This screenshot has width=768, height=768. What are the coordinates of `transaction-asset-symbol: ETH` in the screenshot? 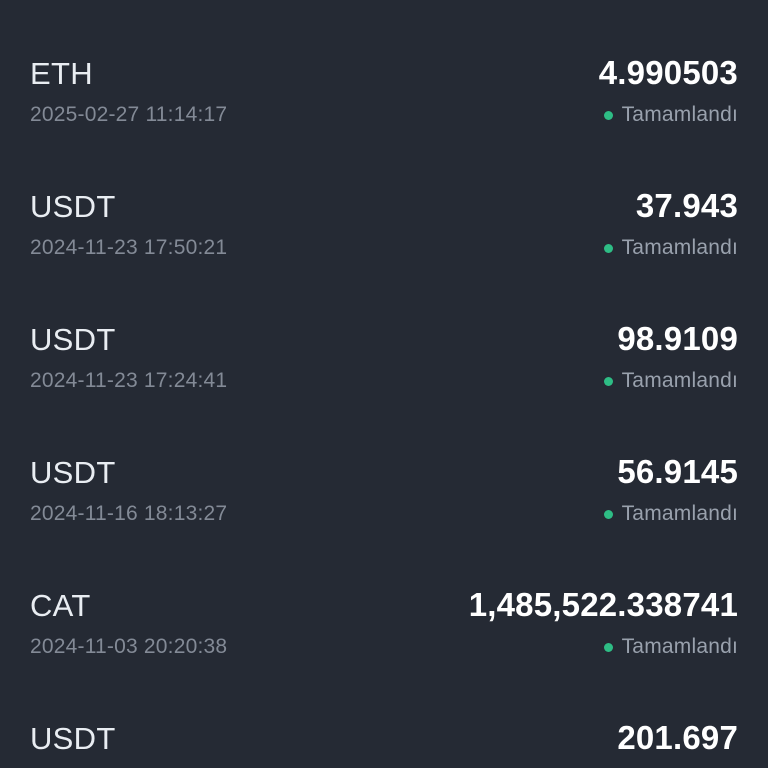 It's located at (61, 73).